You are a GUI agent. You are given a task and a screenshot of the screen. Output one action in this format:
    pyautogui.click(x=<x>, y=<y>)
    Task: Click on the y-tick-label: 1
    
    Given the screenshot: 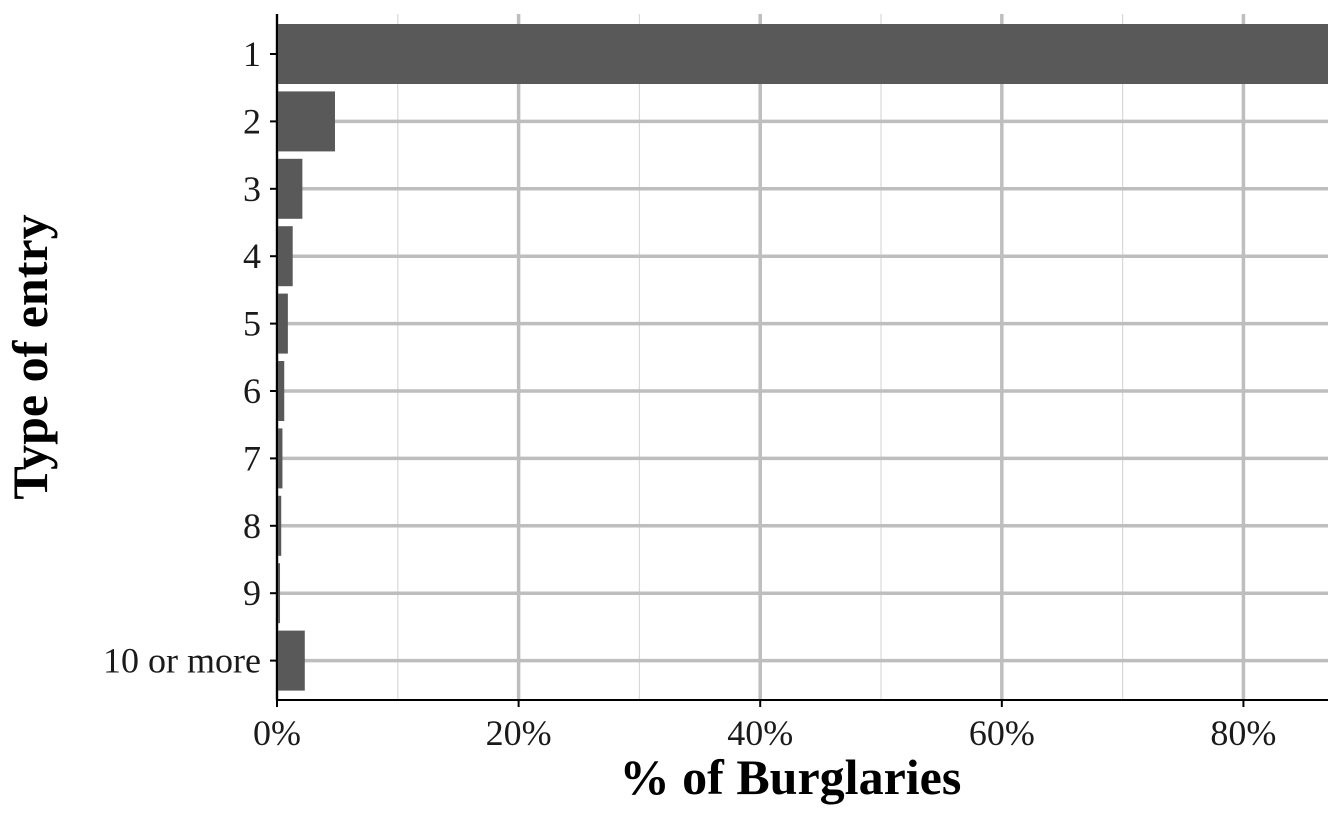 What is the action you would take?
    pyautogui.click(x=252, y=54)
    